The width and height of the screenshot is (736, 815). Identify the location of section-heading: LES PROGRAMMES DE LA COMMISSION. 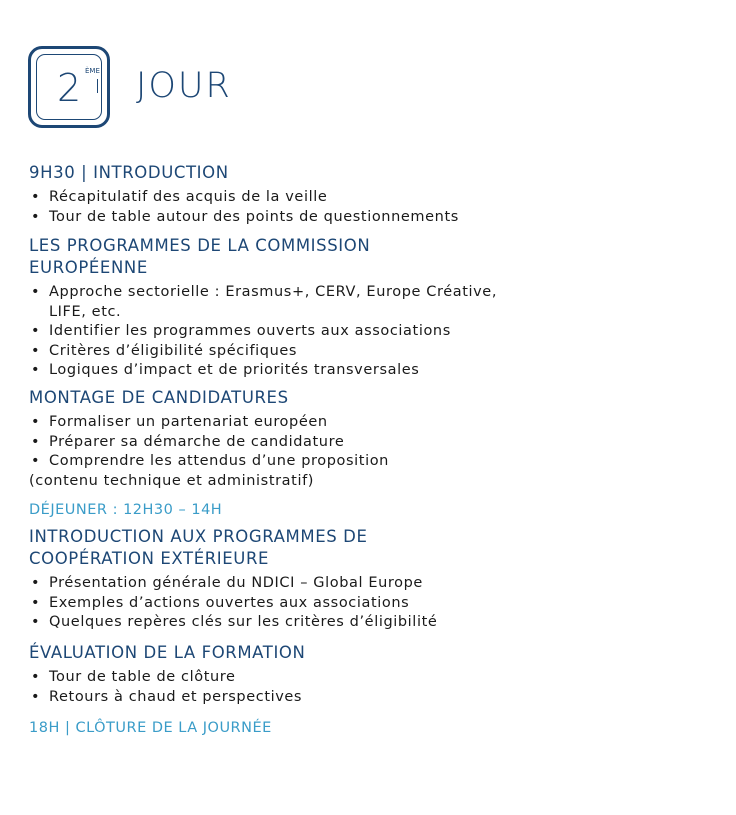
(200, 245).